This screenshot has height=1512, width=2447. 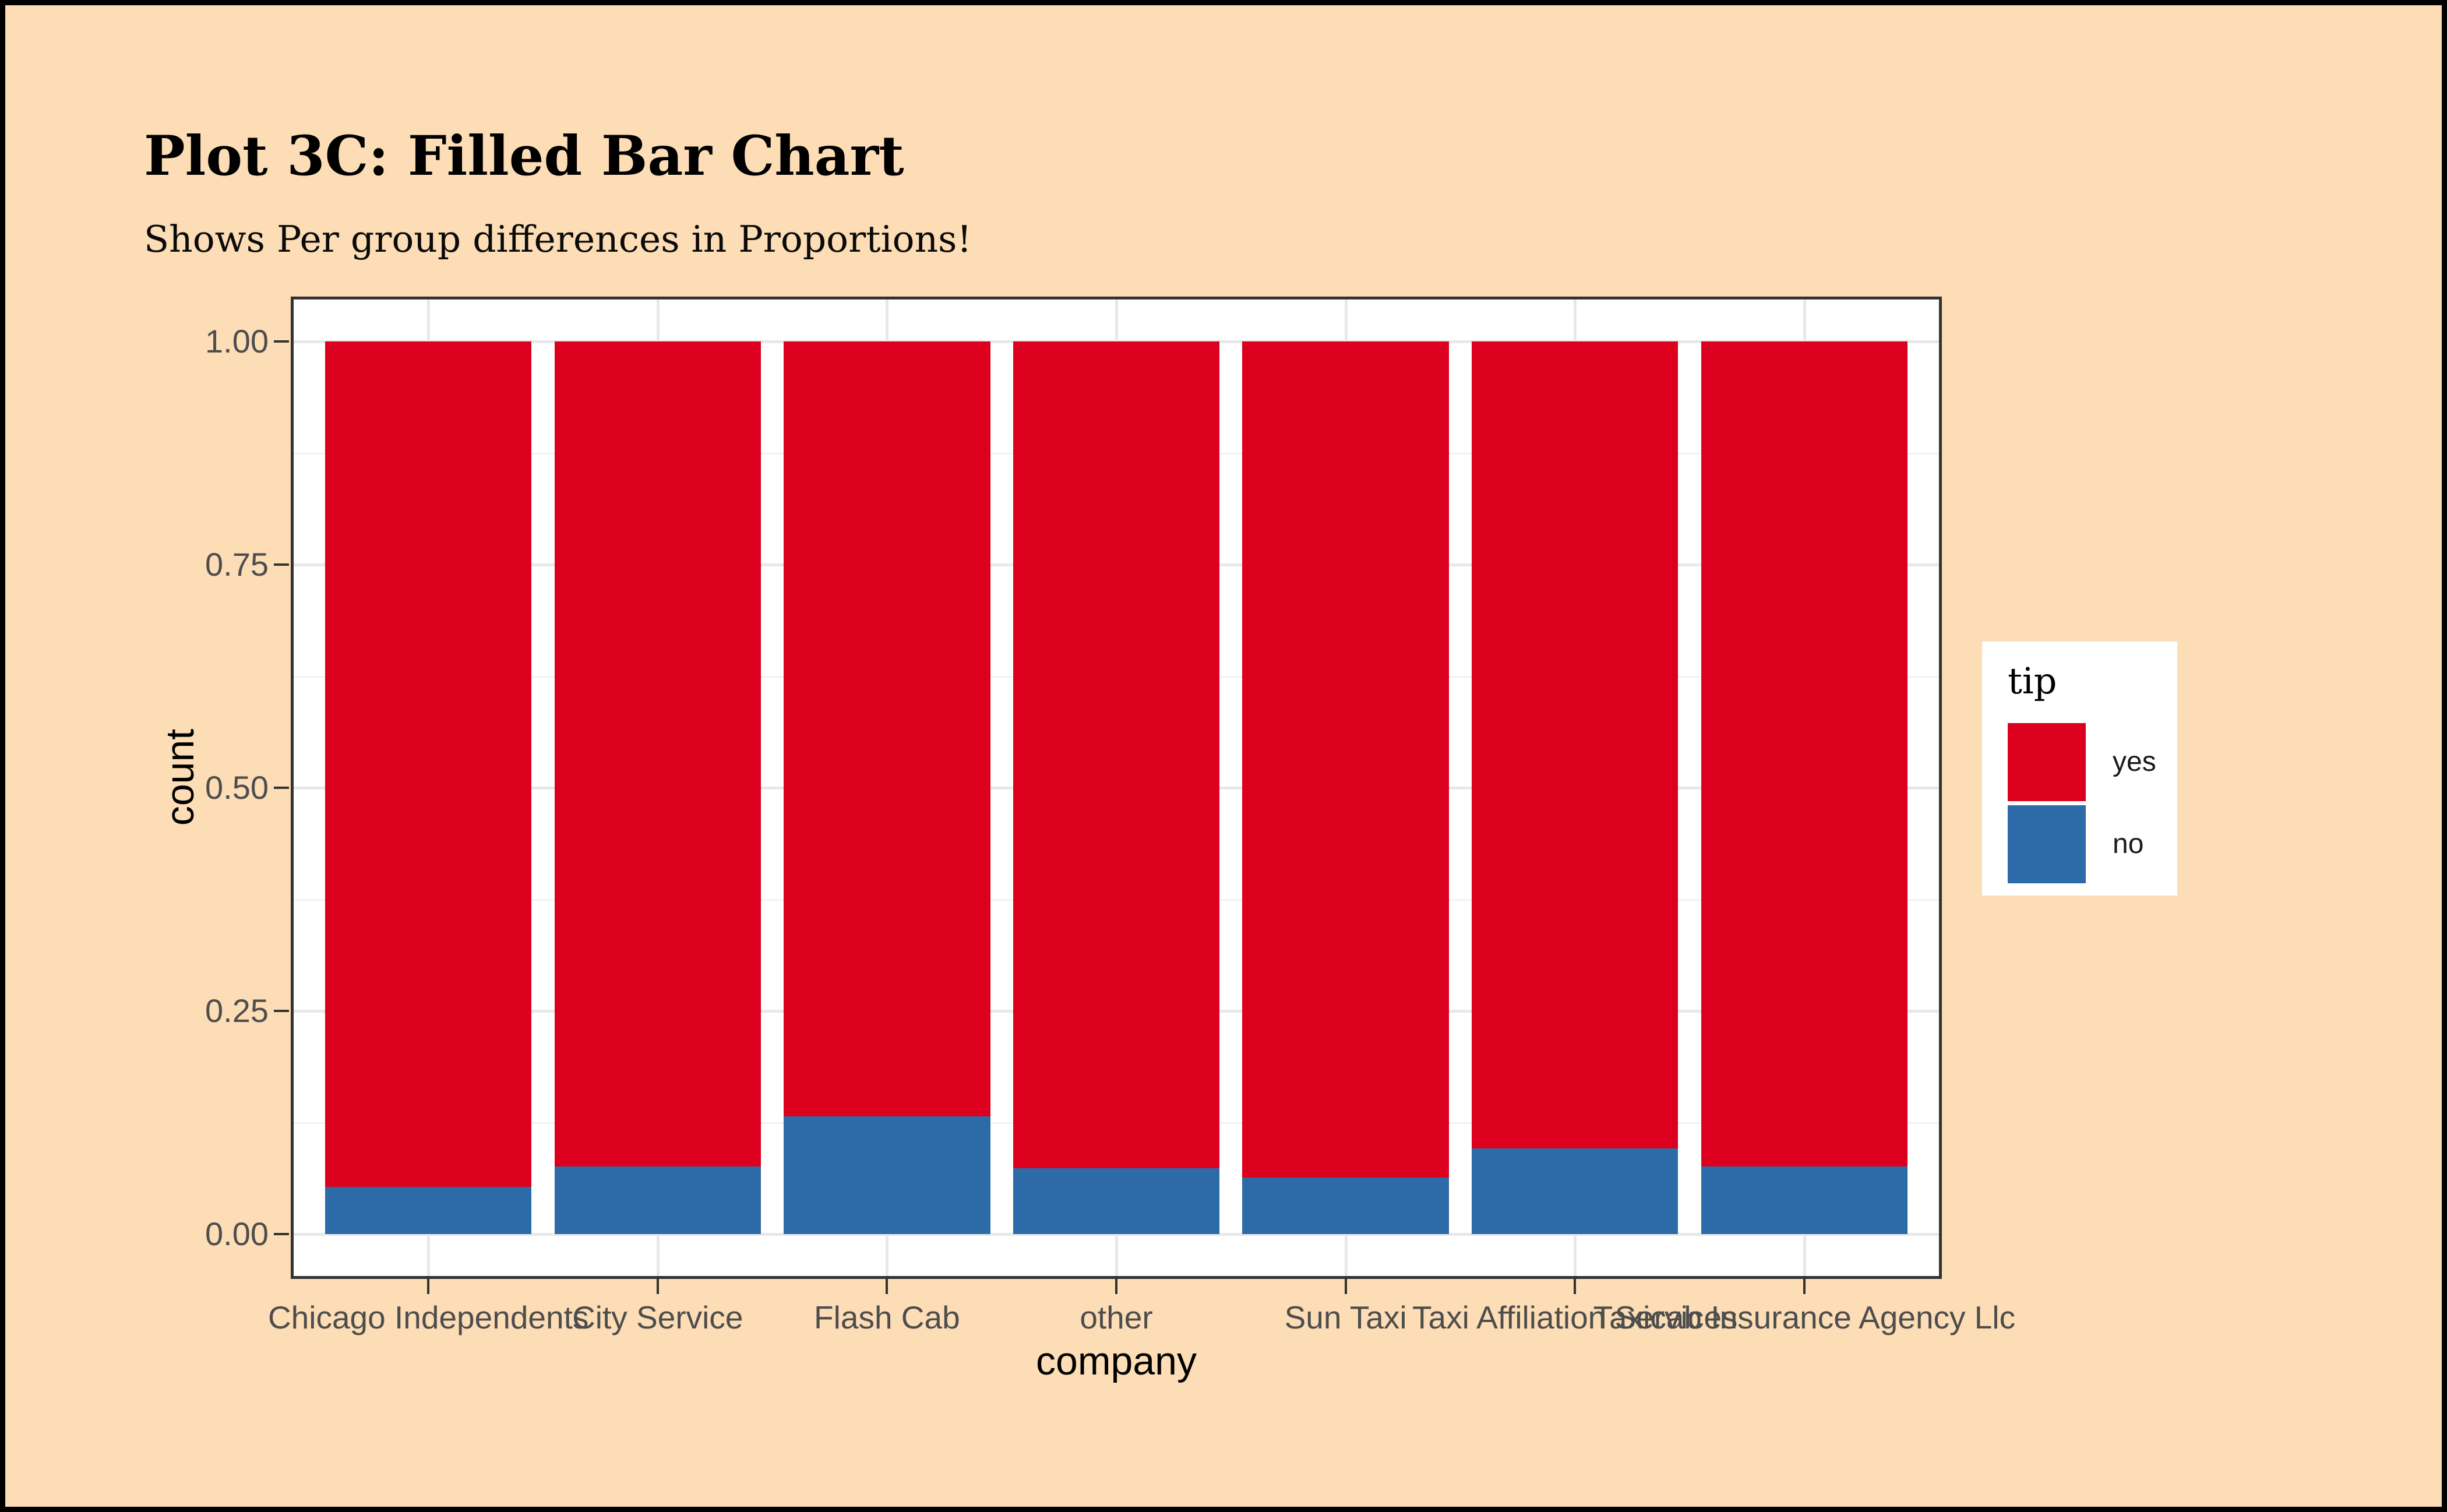 What do you see at coordinates (2128, 844) in the screenshot?
I see `legend-label: no` at bounding box center [2128, 844].